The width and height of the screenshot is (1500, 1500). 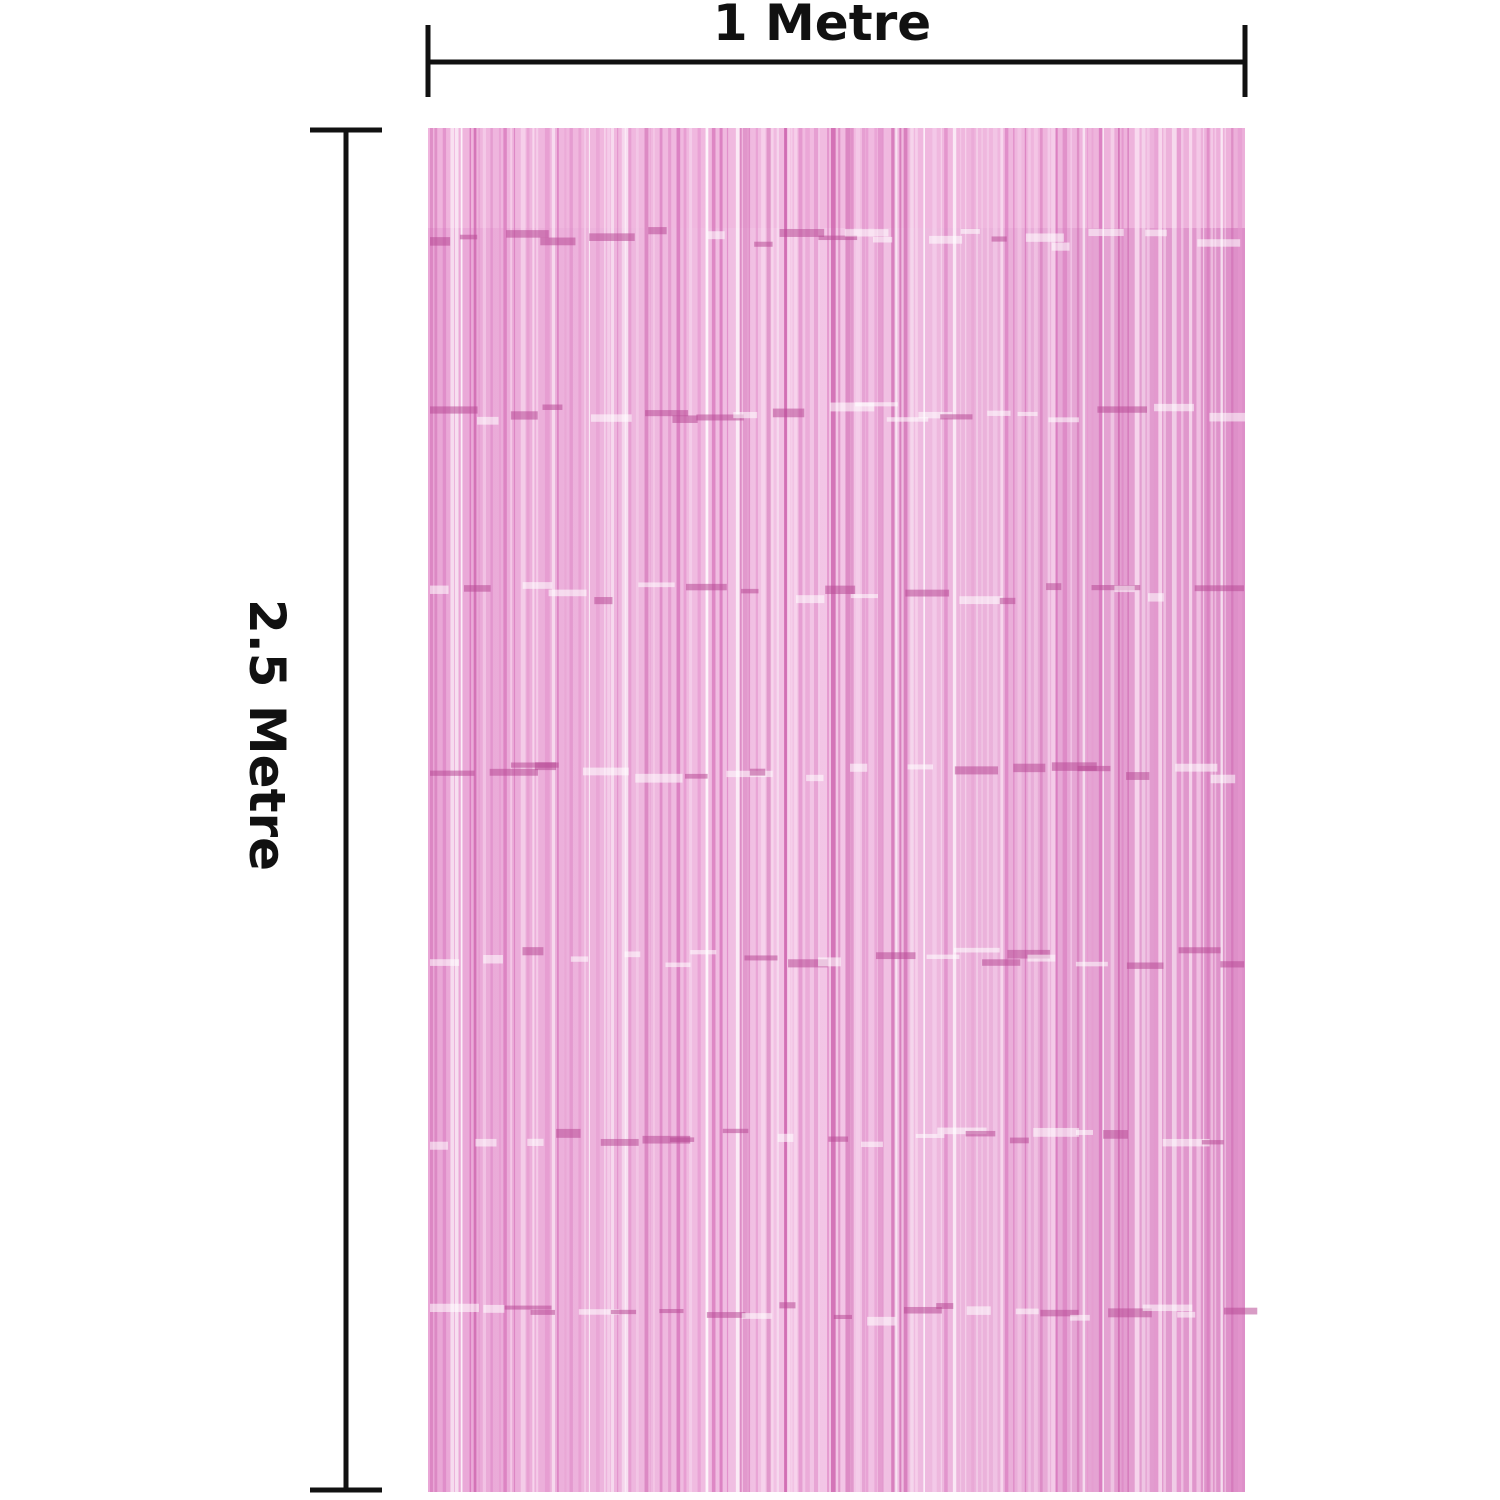 I want to click on height-label: 2.5 Metre, so click(x=267, y=735).